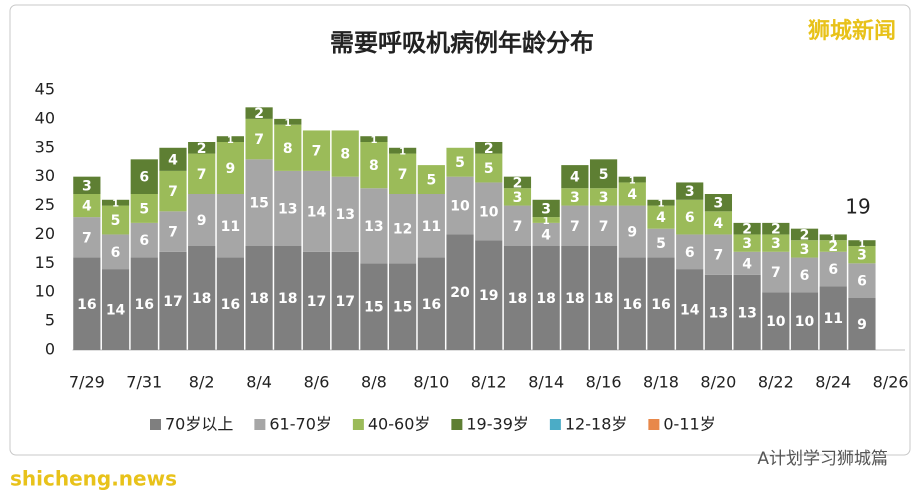  What do you see at coordinates (344, 302) in the screenshot?
I see `data-label: 17` at bounding box center [344, 302].